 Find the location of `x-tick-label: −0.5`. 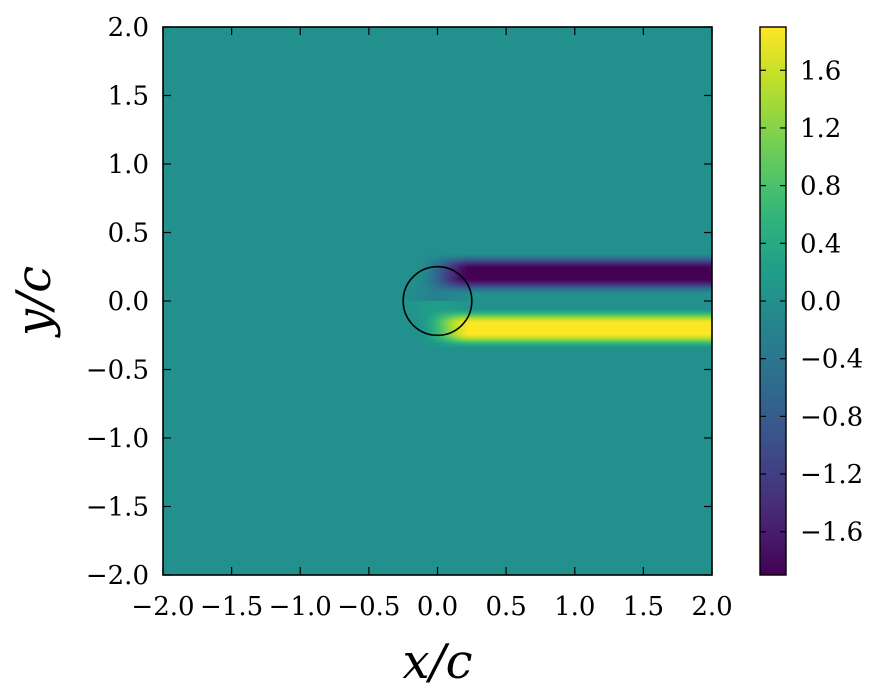

x-tick-label: −0.5 is located at coordinates (368, 607).